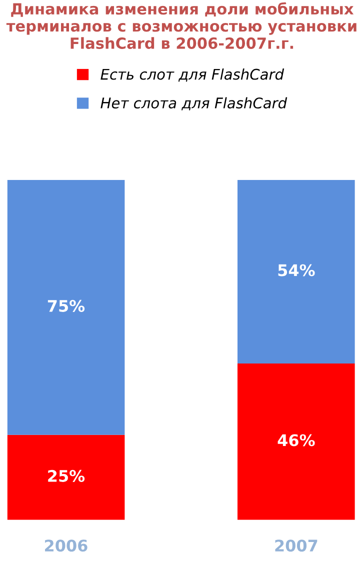 This screenshot has height=562, width=364. What do you see at coordinates (296, 440) in the screenshot?
I see `data-label: 46%` at bounding box center [296, 440].